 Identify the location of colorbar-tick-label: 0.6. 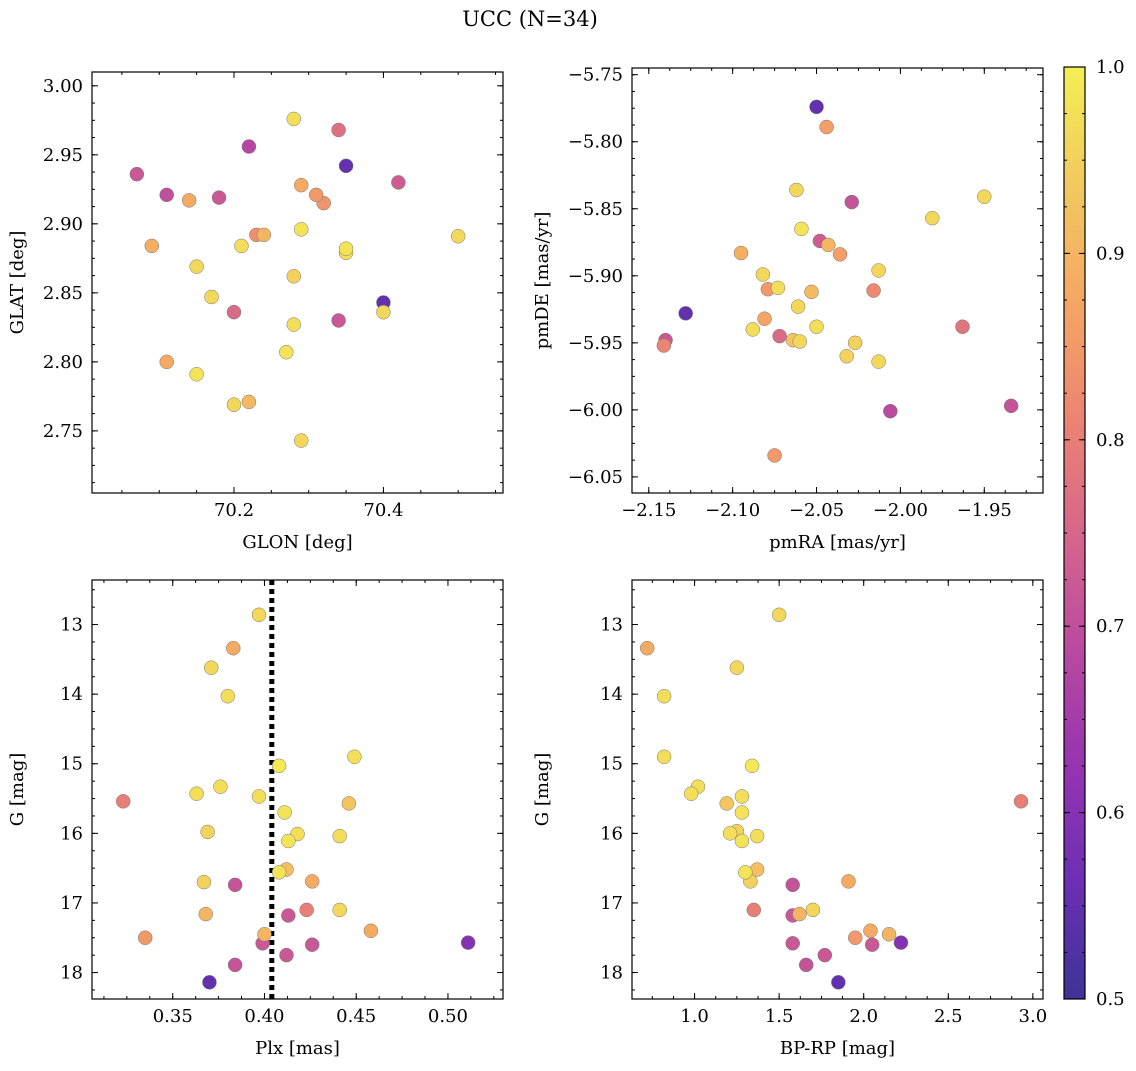
(1110, 813).